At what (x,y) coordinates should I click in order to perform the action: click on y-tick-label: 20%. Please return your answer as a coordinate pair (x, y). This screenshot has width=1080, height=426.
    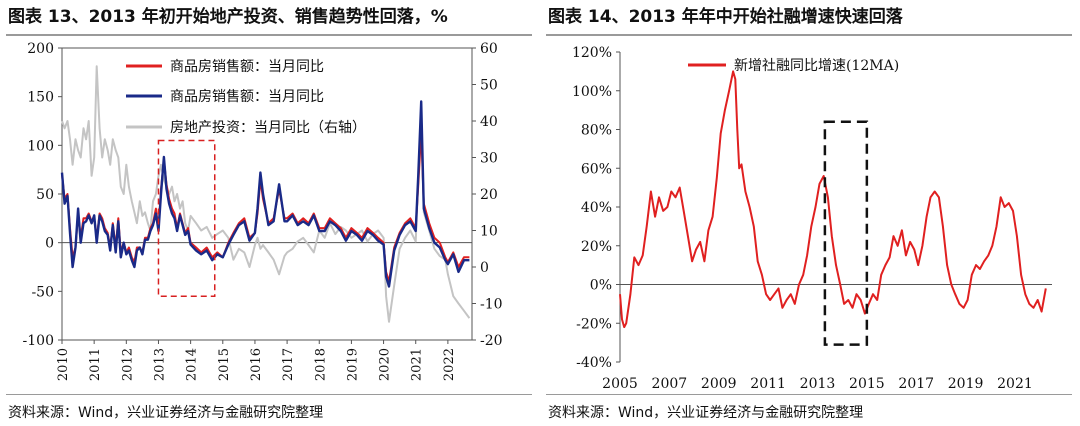
    Looking at the image, I should click on (596, 247).